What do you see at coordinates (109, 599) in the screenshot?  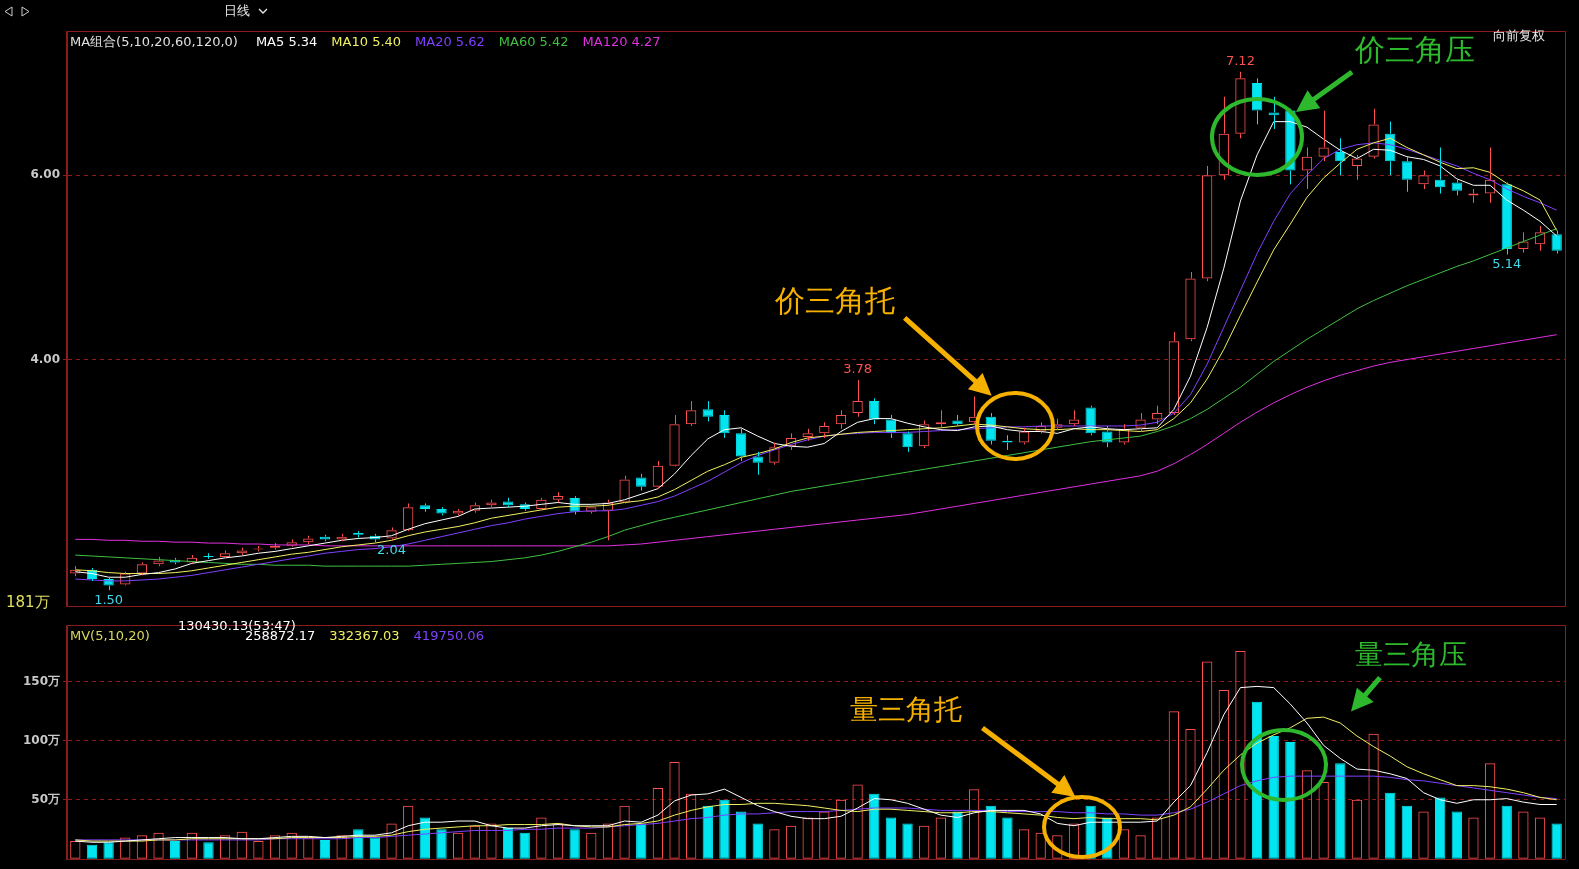 I see `annotation: 1.50` at bounding box center [109, 599].